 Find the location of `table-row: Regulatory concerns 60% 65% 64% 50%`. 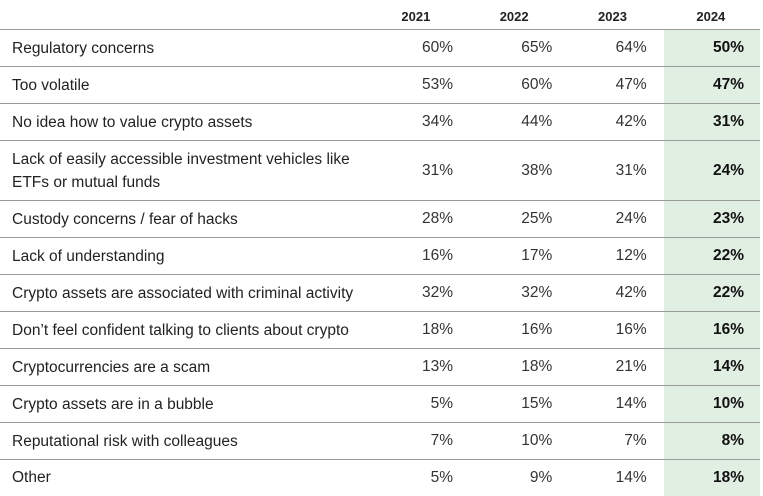

table-row: Regulatory concerns 60% 65% 64% 50% is located at coordinates (380, 48).